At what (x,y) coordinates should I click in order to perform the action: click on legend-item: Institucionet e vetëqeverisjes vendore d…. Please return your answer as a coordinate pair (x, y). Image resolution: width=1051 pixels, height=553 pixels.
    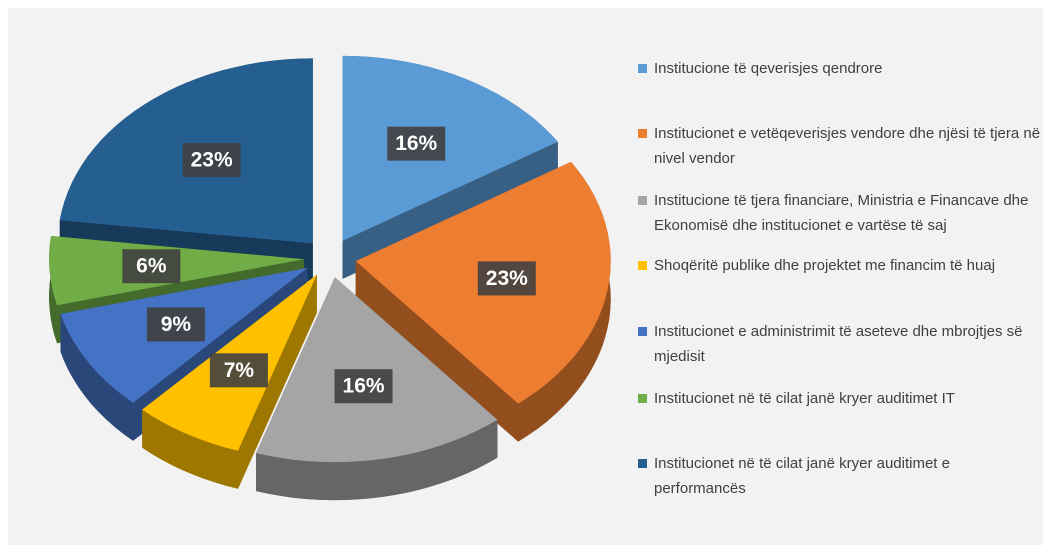
    Looking at the image, I should click on (841, 146).